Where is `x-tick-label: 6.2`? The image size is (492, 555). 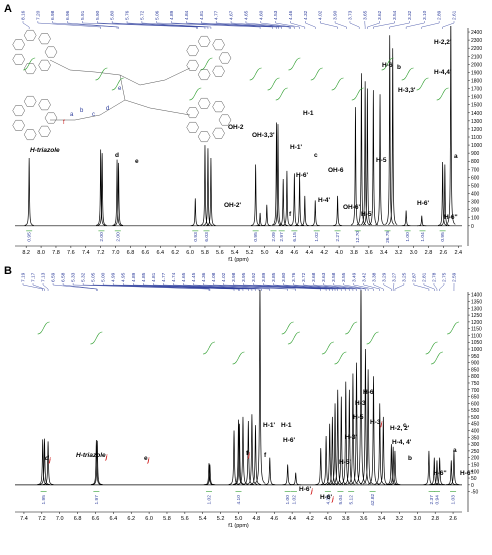 x-tick-label: 6.2 is located at coordinates (175, 253).